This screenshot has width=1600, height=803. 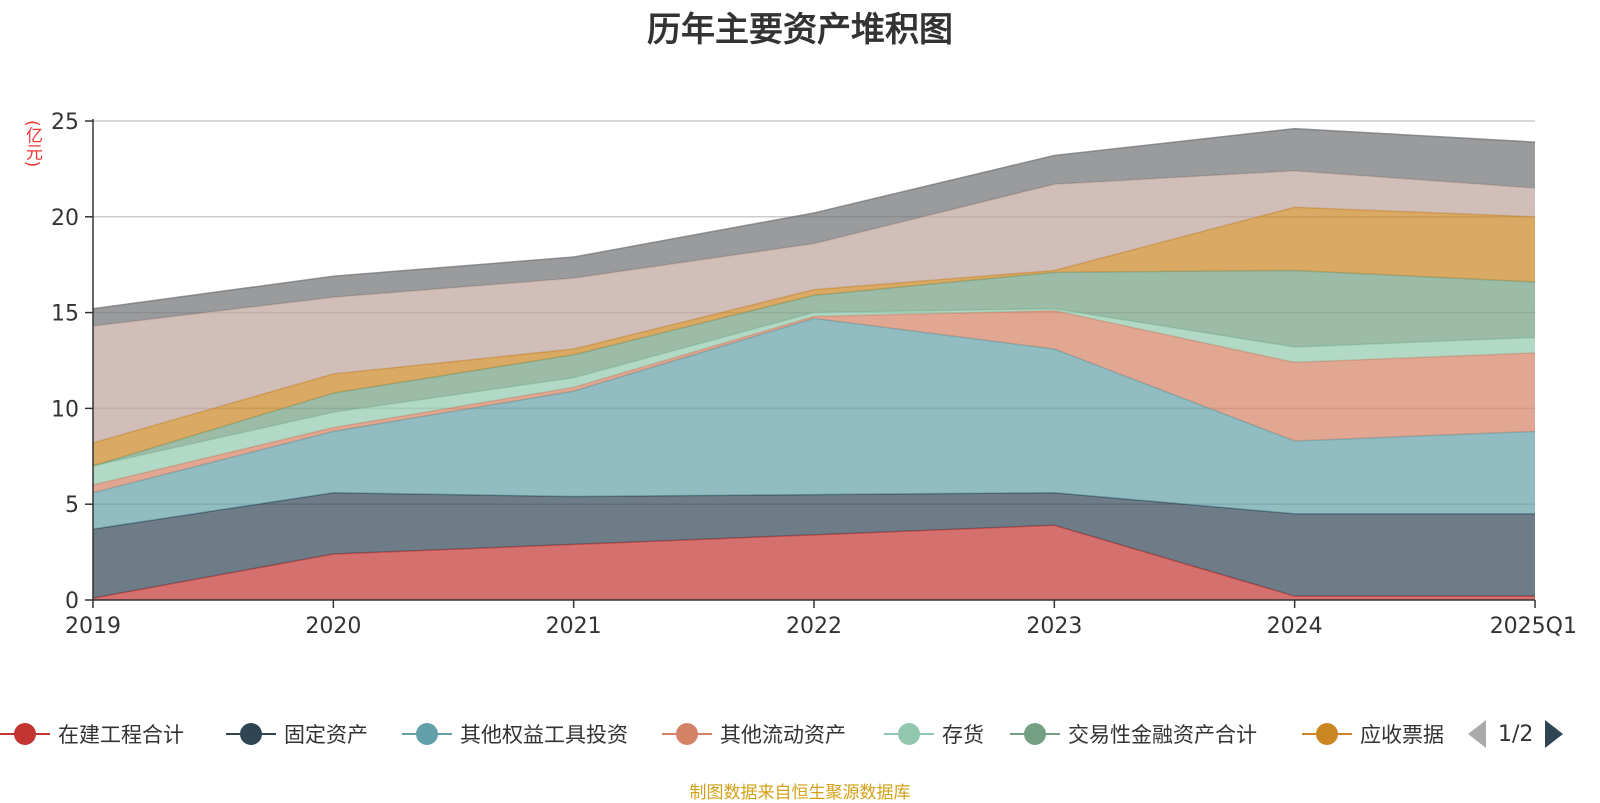 What do you see at coordinates (1295, 626) in the screenshot?
I see `x-tick-label: 2024` at bounding box center [1295, 626].